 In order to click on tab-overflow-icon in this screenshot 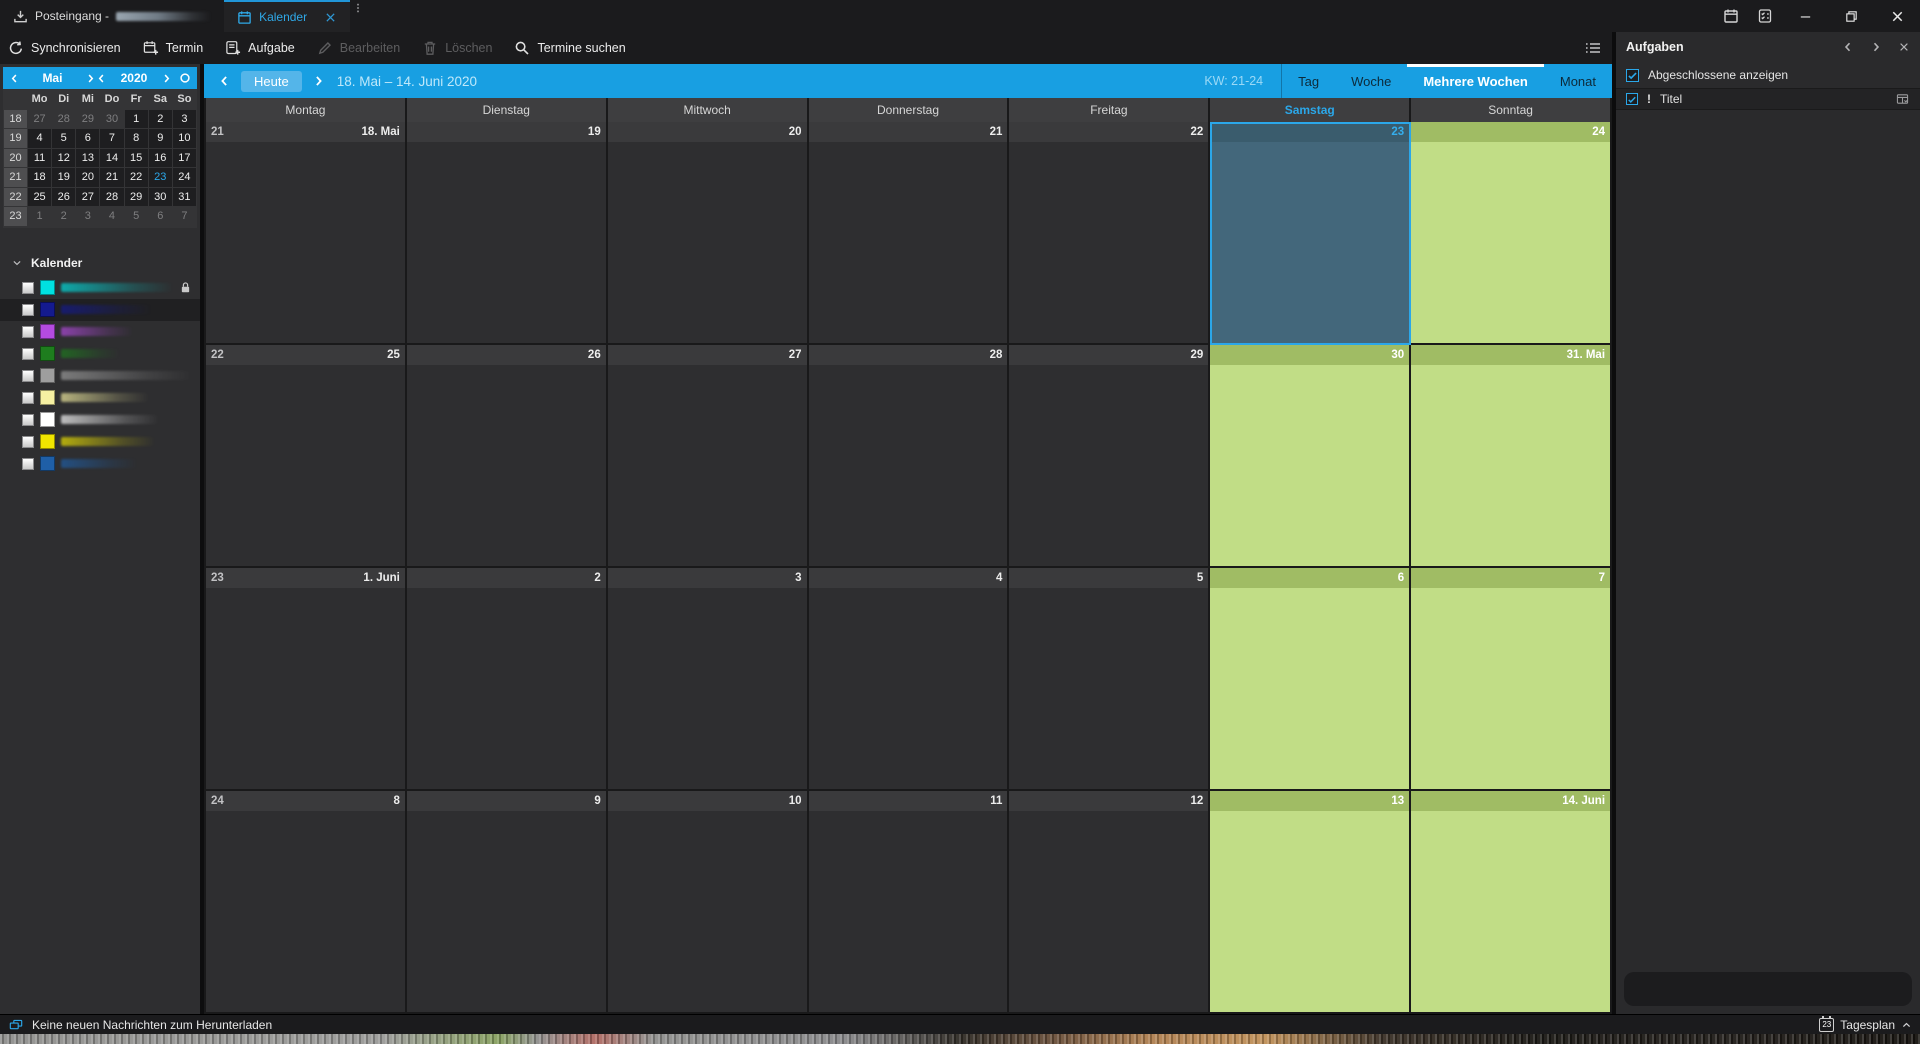, I will do `click(357, 8)`.